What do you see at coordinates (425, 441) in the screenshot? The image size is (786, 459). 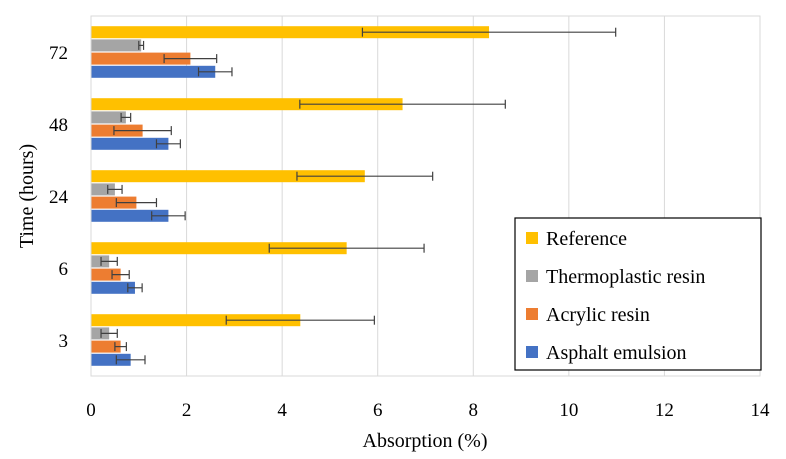 I see `x-axis-title: Absorption (%)` at bounding box center [425, 441].